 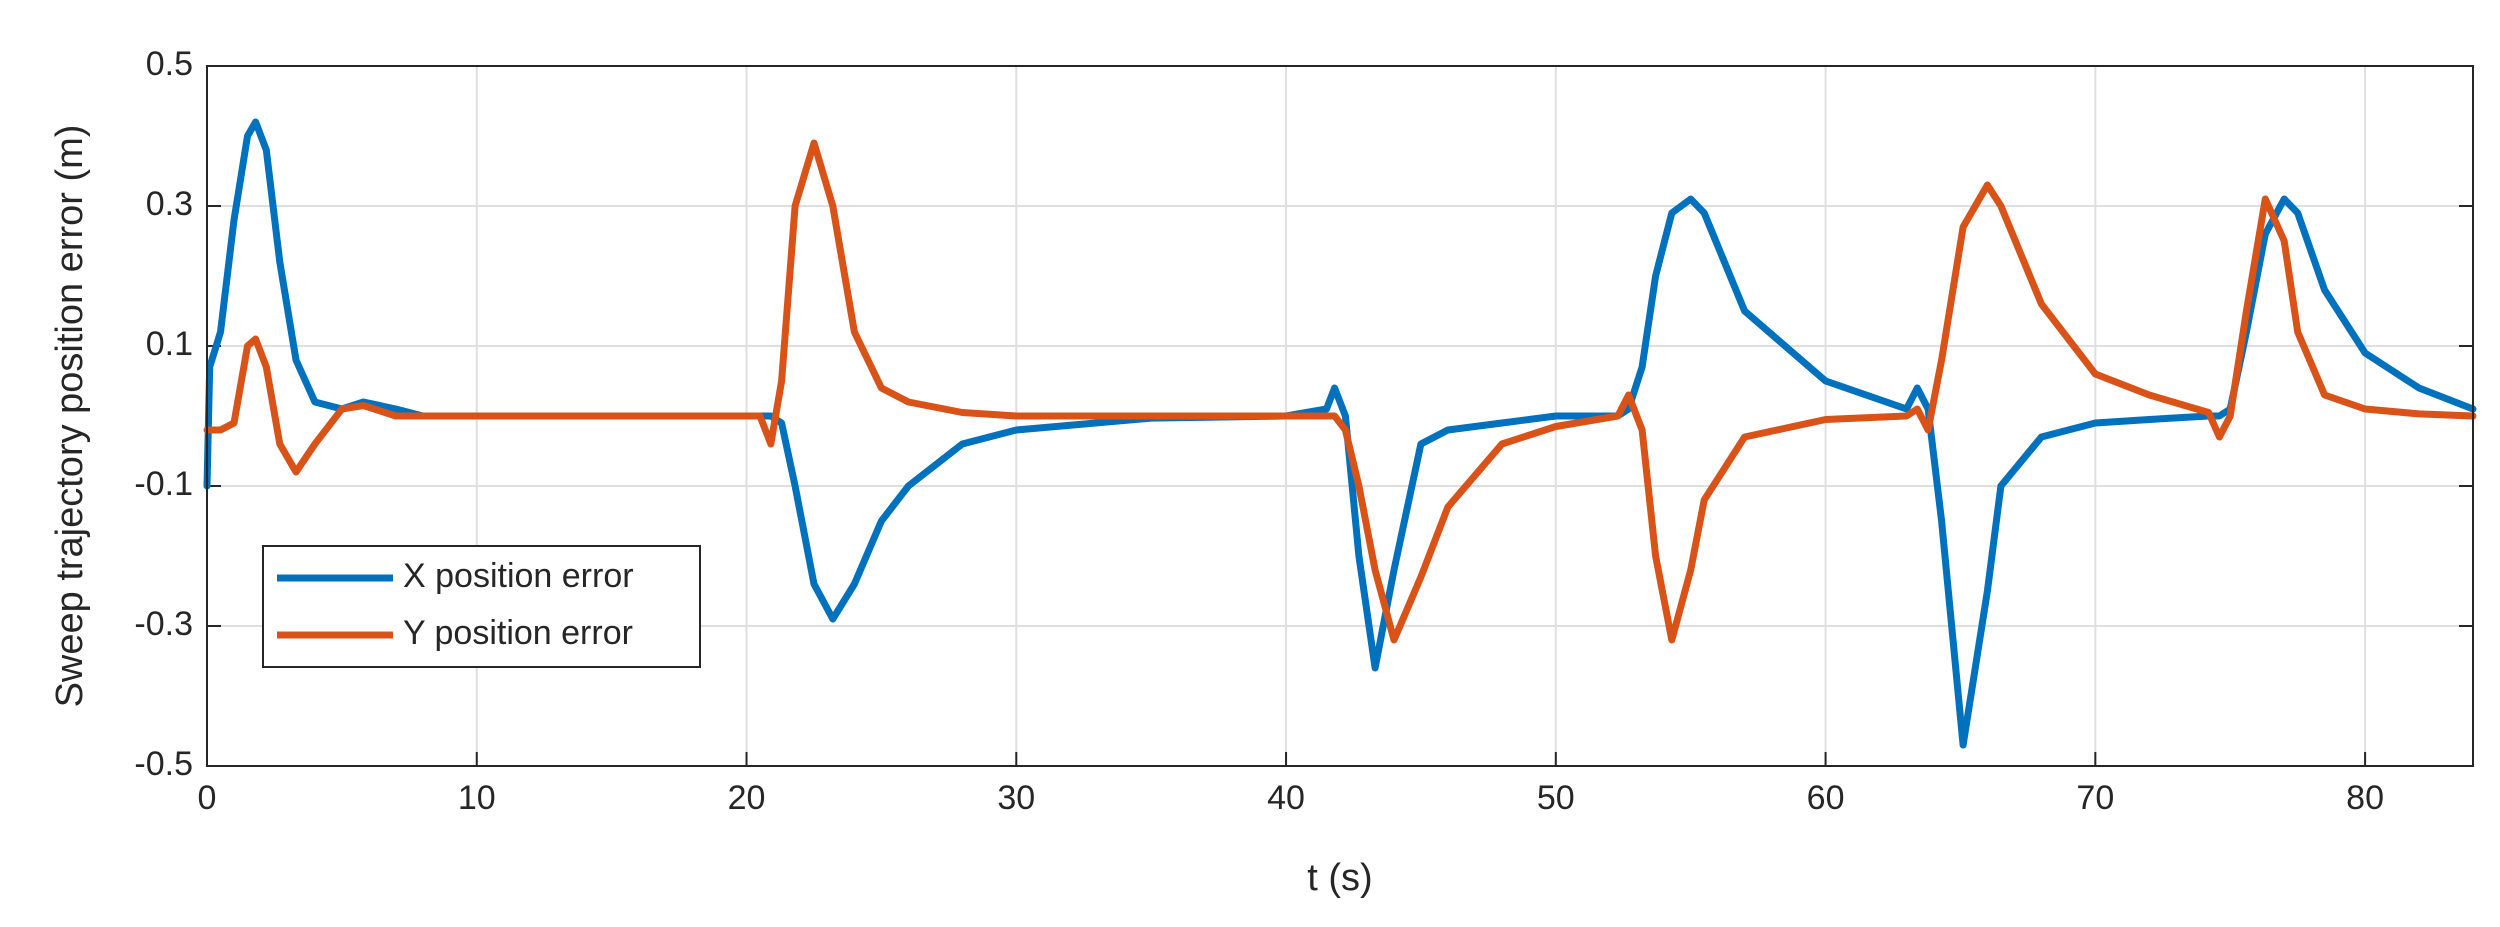 What do you see at coordinates (163, 624) in the screenshot?
I see `y-tick-label: -0.3` at bounding box center [163, 624].